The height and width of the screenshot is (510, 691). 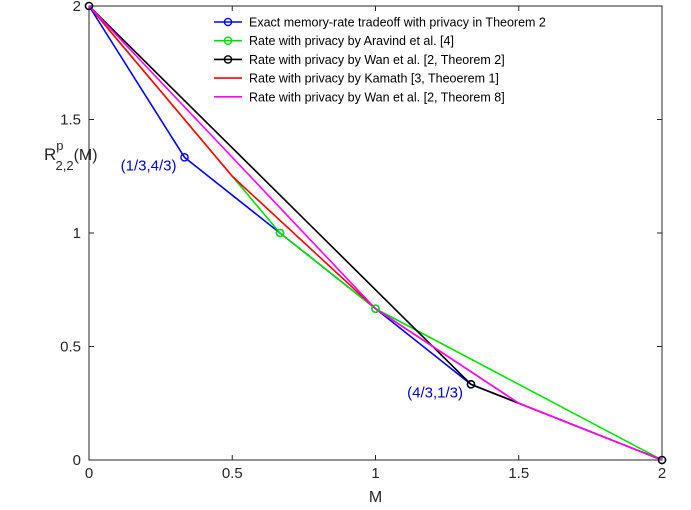 I want to click on x-tick-label: 1.5, so click(x=518, y=473).